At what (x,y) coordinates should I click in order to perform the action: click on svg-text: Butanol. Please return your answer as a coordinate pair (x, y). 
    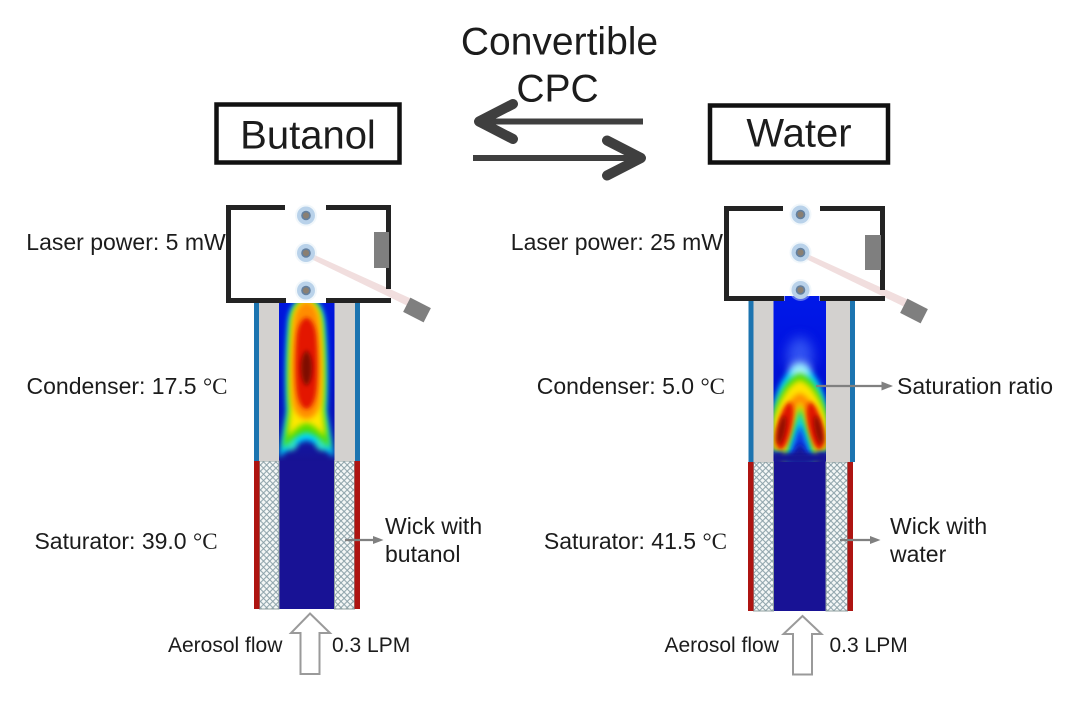
    Looking at the image, I should click on (308, 136).